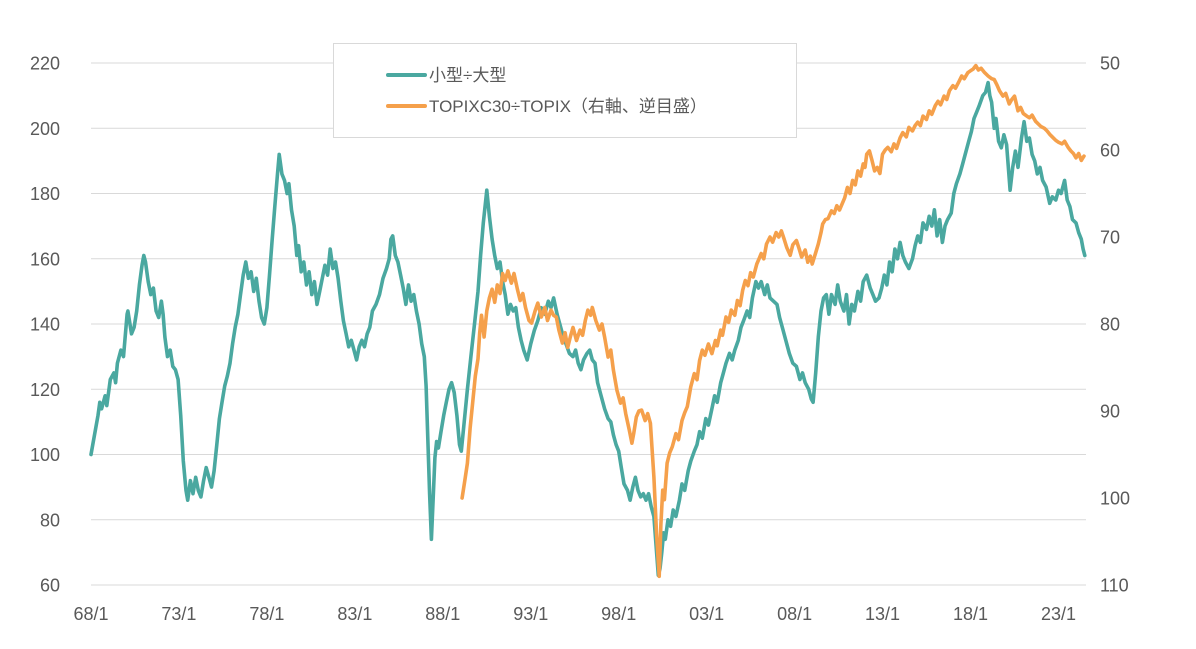 This screenshot has width=1196, height=649. Describe the element at coordinates (794, 614) in the screenshot. I see `x-axis-tick-label: 08/1` at that location.